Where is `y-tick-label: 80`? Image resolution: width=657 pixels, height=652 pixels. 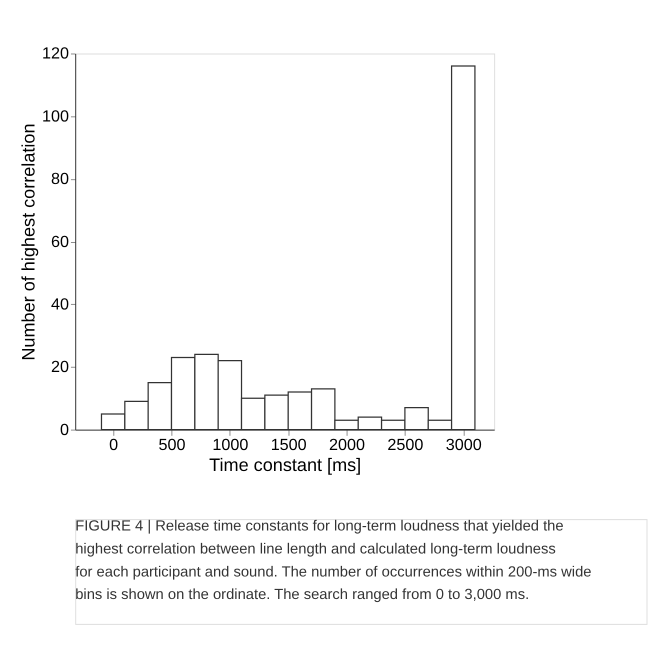
y-tick-label: 80 is located at coordinates (60, 179).